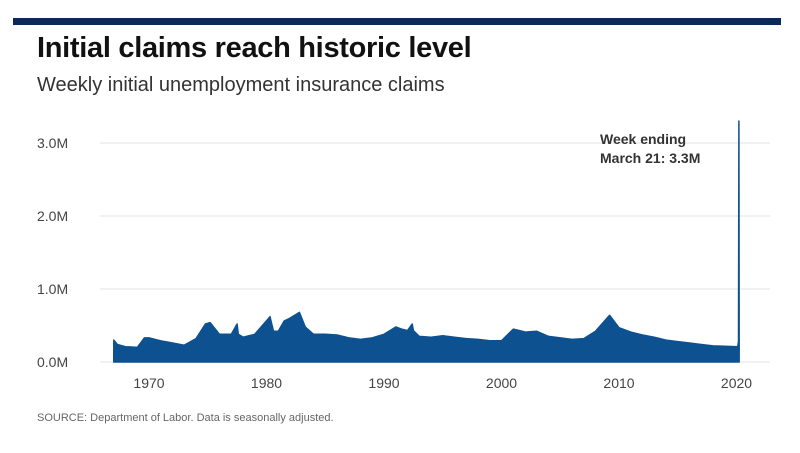  Describe the element at coordinates (736, 383) in the screenshot. I see `x-tick-label: 2020` at that location.